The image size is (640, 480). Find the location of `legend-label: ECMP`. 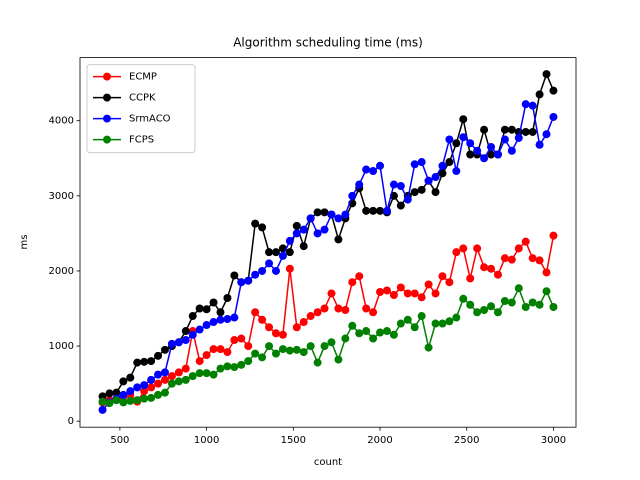

legend-label: ECMP is located at coordinates (143, 77).